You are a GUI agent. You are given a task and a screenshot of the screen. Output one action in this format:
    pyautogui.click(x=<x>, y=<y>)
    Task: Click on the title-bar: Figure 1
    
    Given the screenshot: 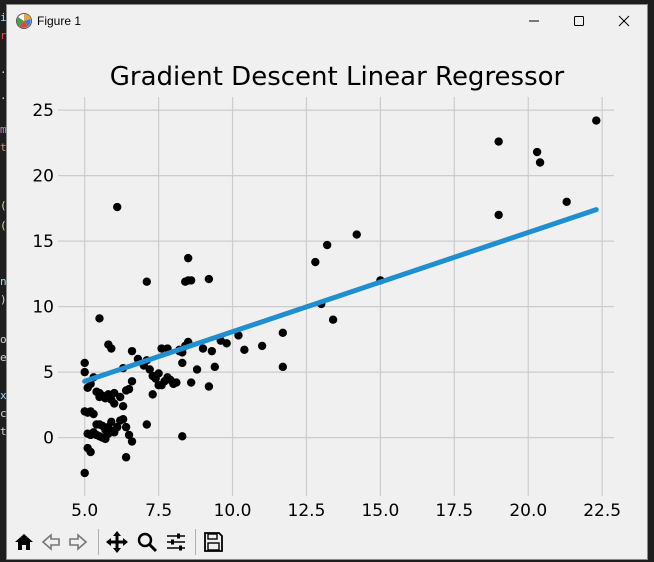 What is the action you would take?
    pyautogui.click(x=327, y=21)
    